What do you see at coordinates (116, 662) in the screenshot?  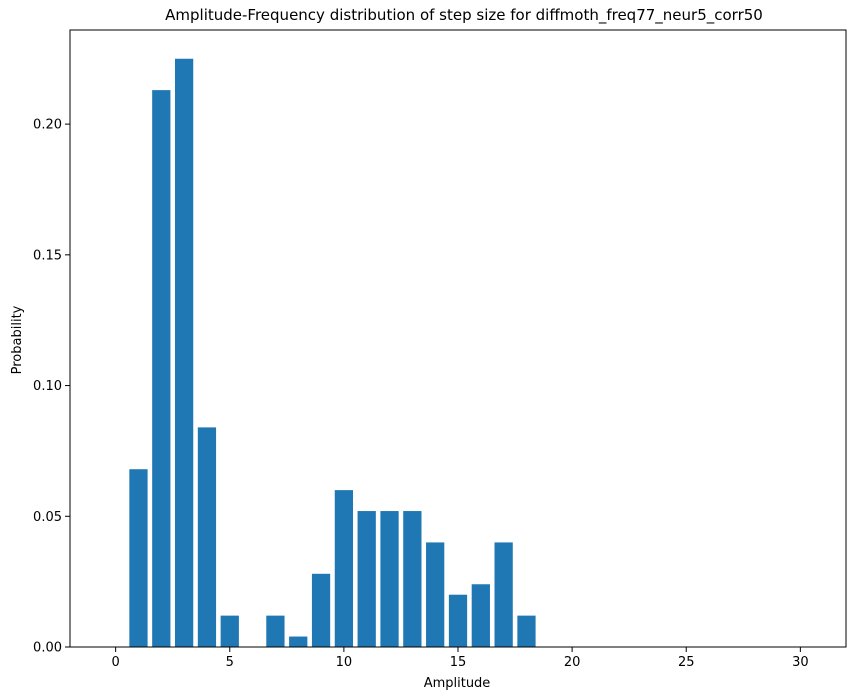 I see `x-tick-label: 0` at bounding box center [116, 662].